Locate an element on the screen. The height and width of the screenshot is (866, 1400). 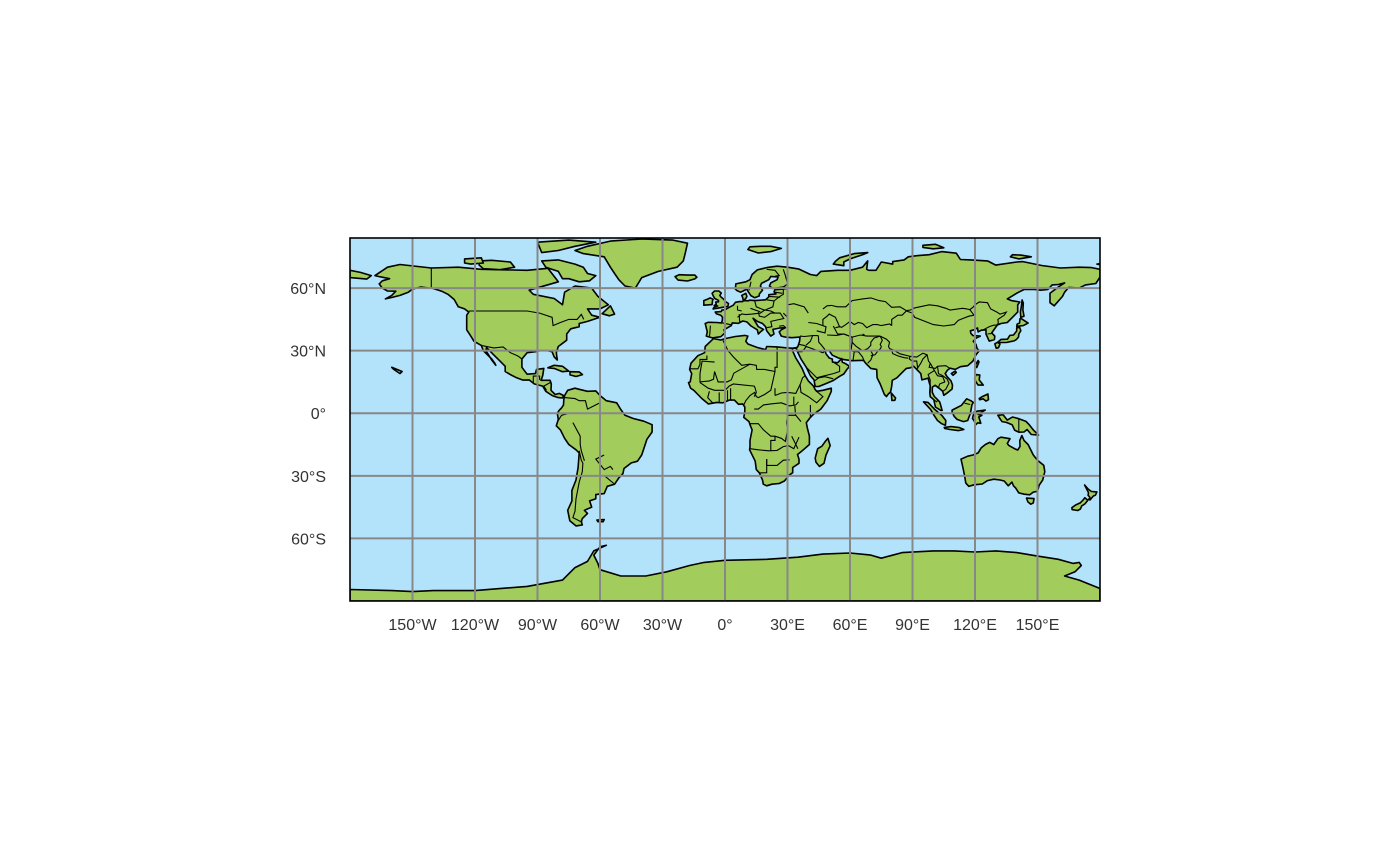
land-japan-hokkaido is located at coordinates (1022, 322).